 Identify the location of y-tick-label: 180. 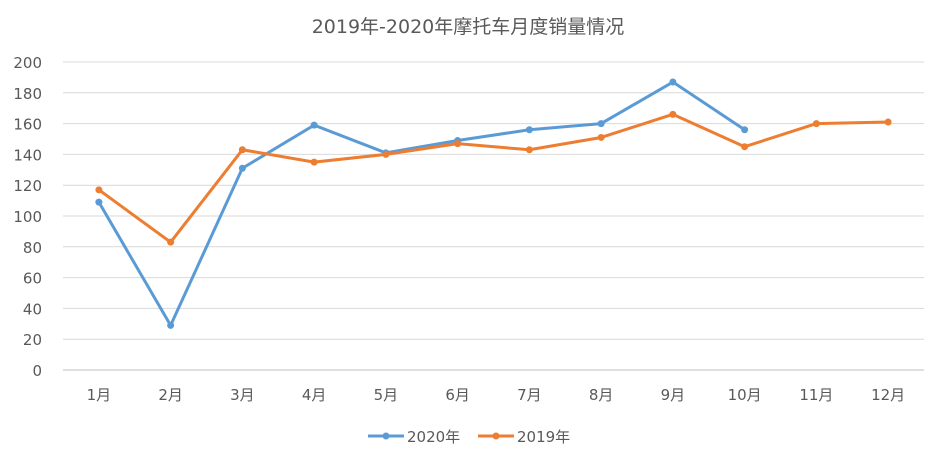
(27, 94).